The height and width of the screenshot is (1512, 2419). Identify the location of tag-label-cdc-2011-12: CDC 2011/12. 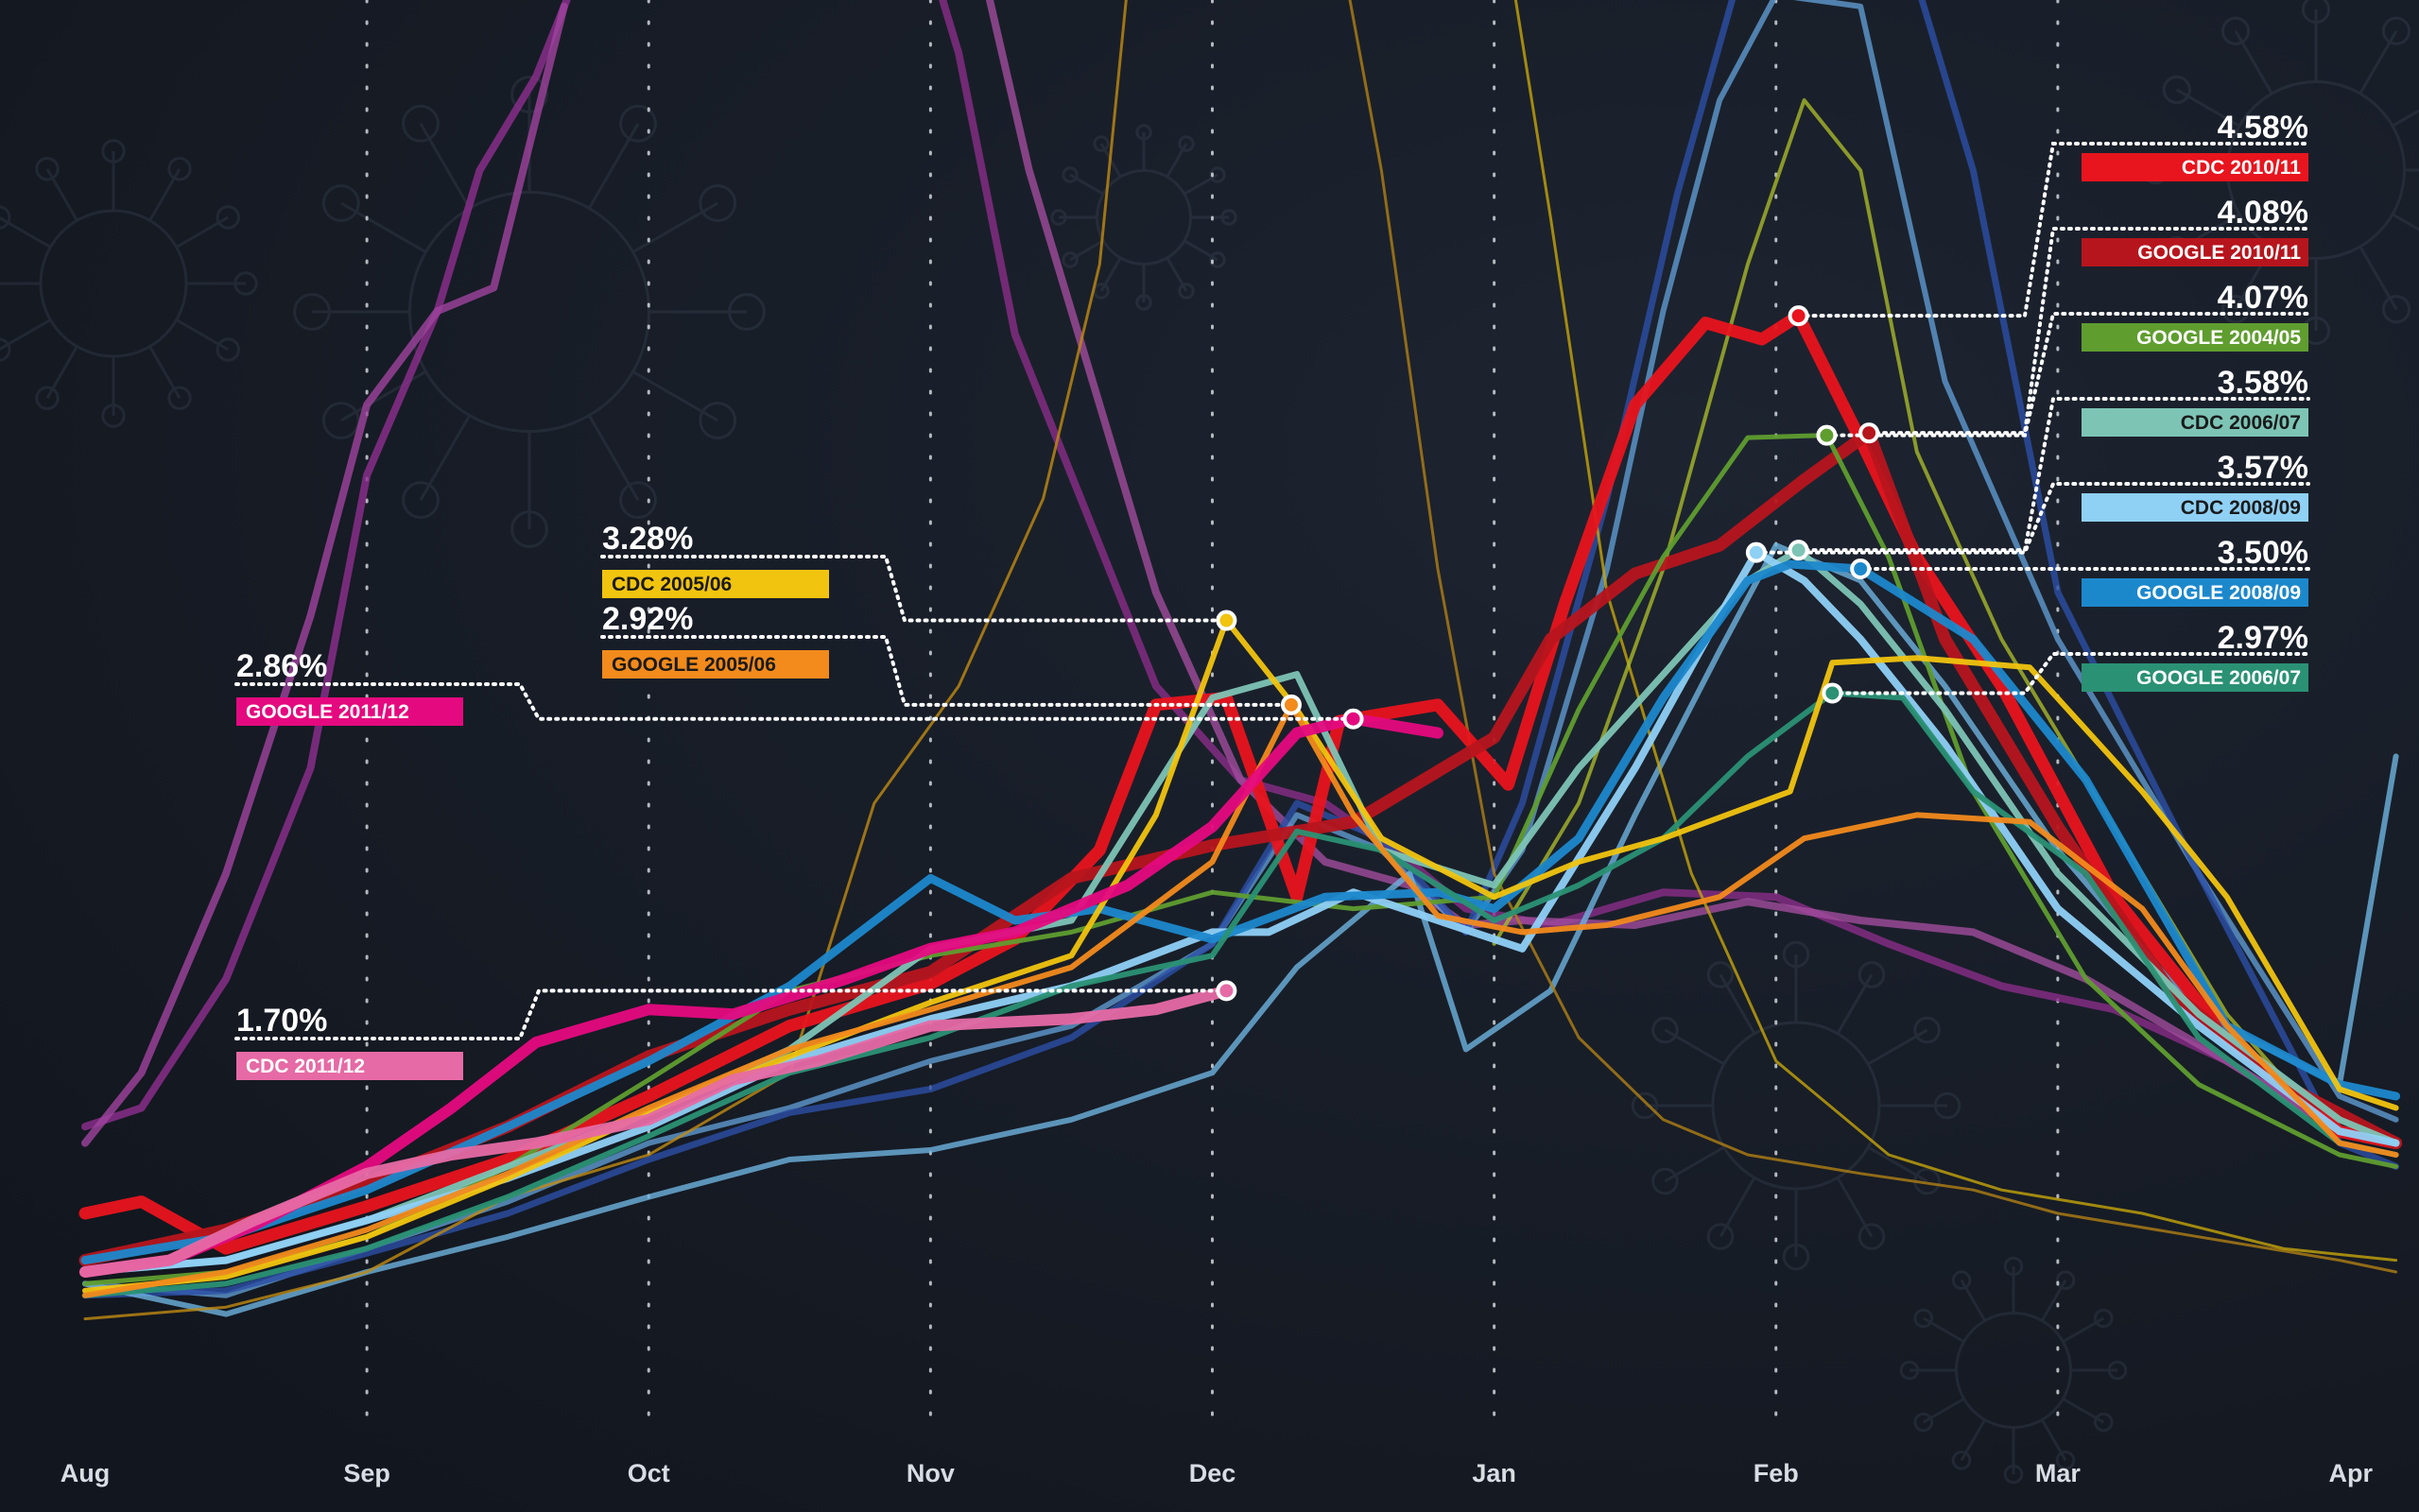
(305, 1066).